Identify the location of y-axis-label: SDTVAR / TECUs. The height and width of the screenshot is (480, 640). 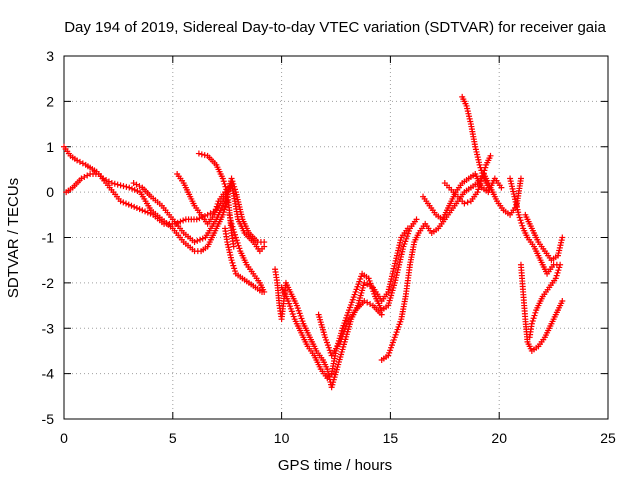
(13, 238).